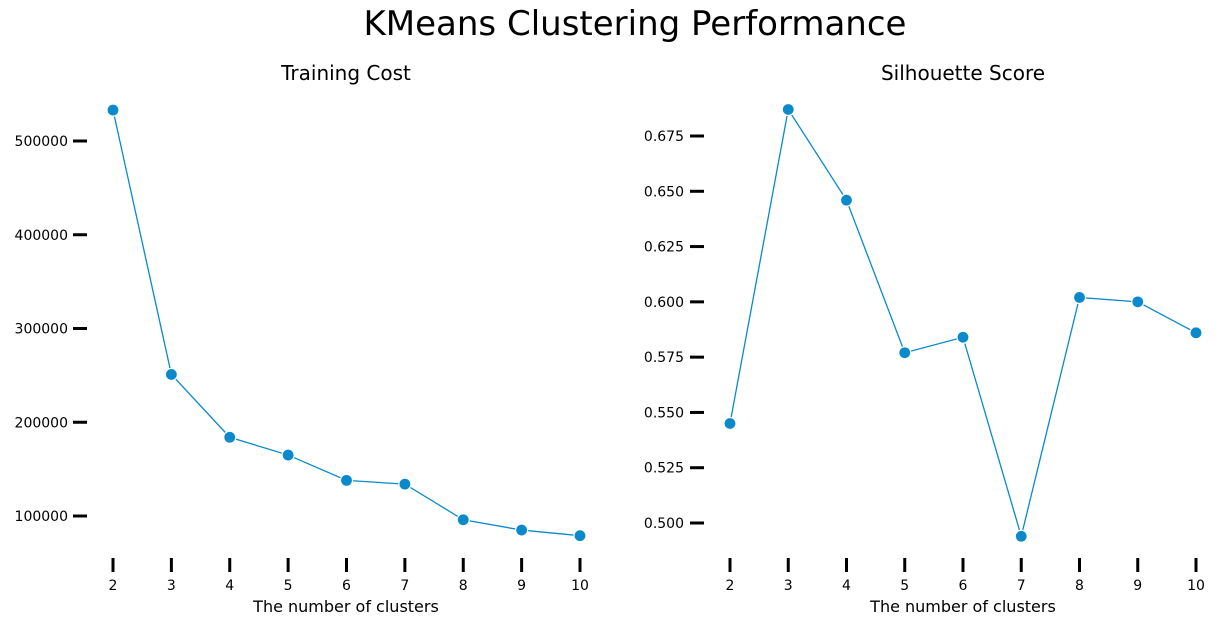 Image resolution: width=1230 pixels, height=626 pixels. What do you see at coordinates (41, 330) in the screenshot?
I see `y-tick-label: 300000` at bounding box center [41, 330].